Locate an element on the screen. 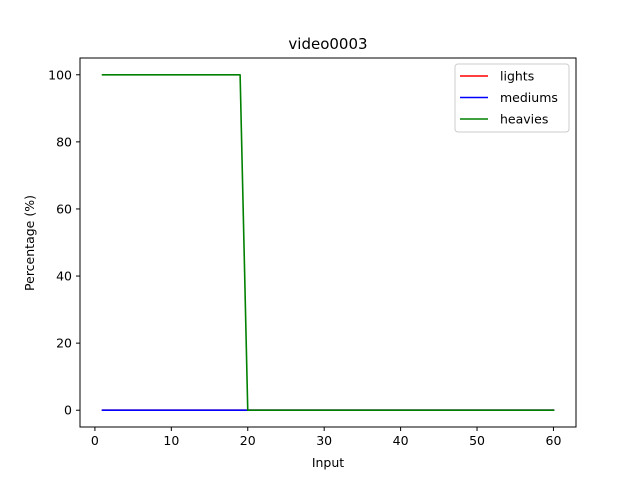  y-tick-label: 80 is located at coordinates (64, 141).